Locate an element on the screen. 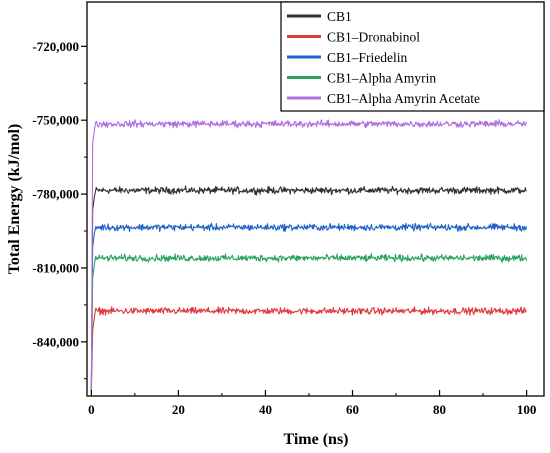 This screenshot has width=550, height=453. y-axis: -720,000 -750,000 -780,000 -810,000 -840,000 is located at coordinates (59, 209).